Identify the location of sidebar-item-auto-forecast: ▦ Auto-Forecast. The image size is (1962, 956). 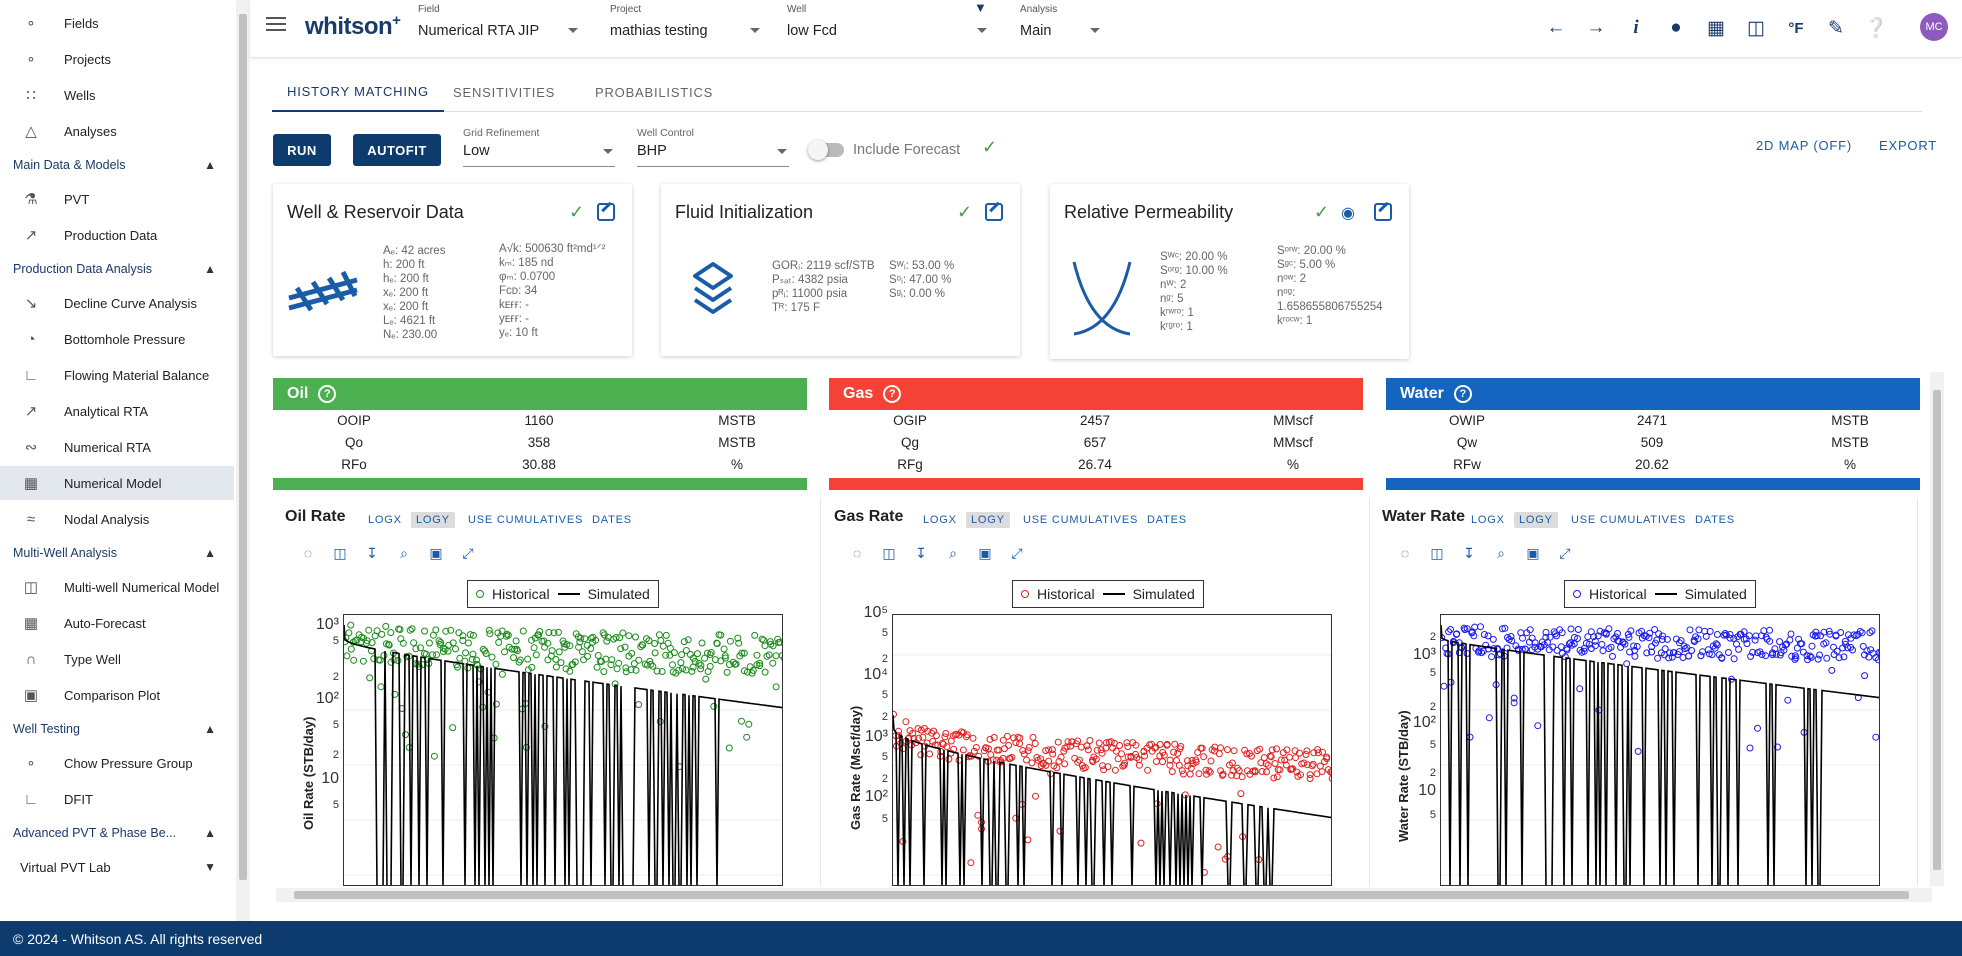
(117, 623).